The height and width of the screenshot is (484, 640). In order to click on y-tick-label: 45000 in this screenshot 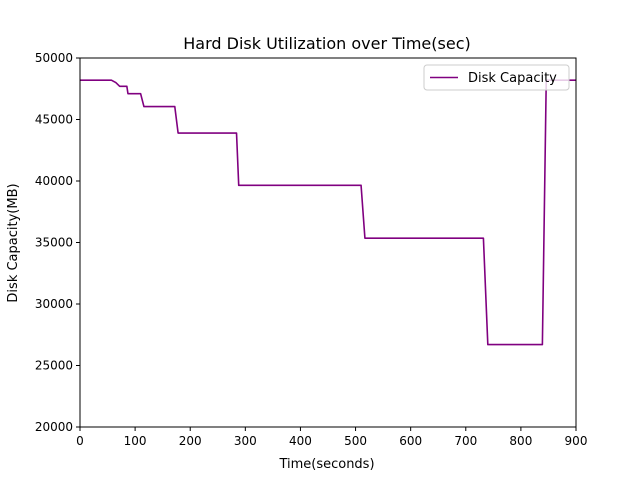, I will do `click(54, 120)`.